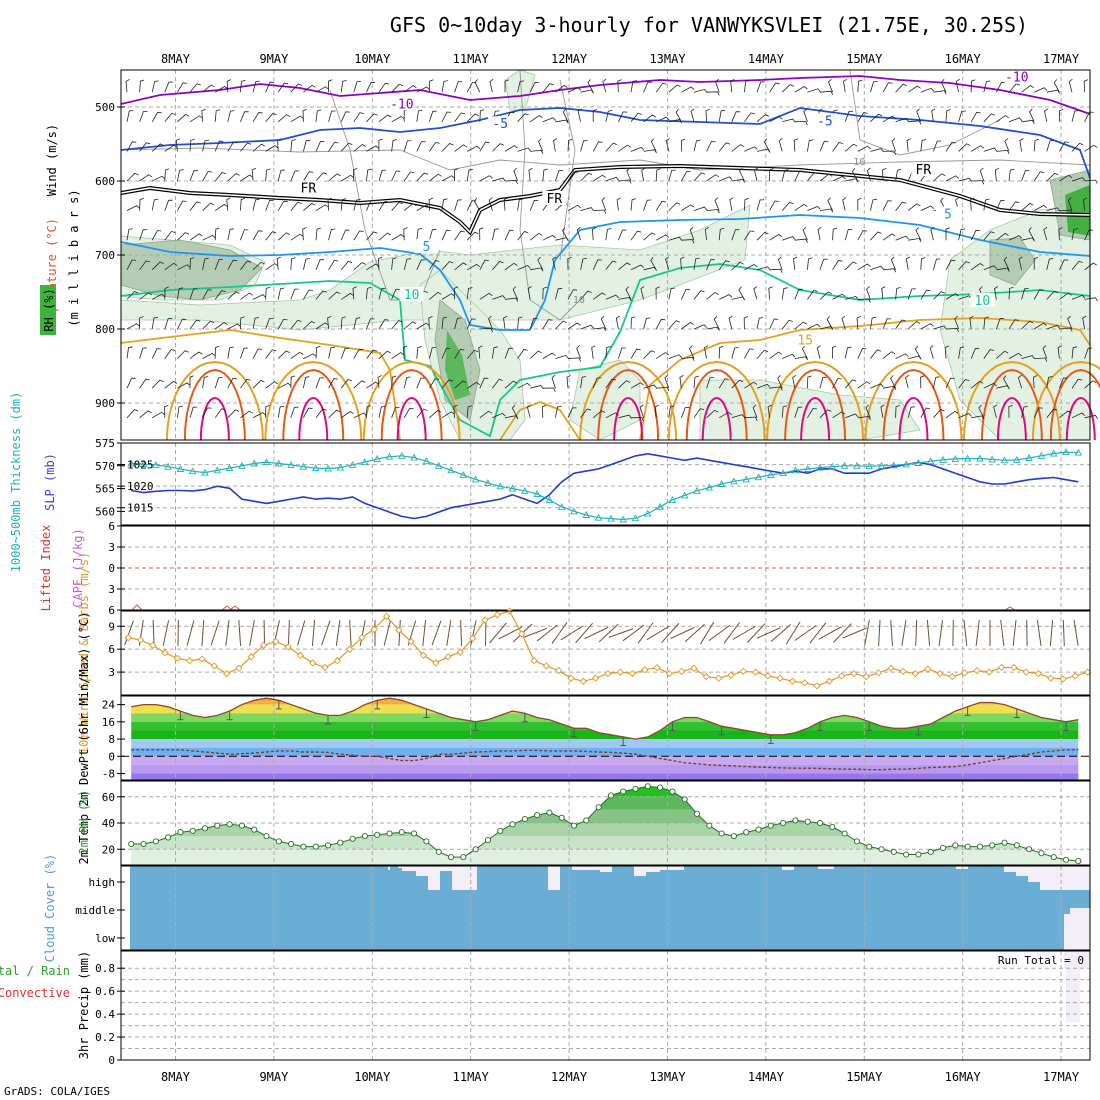 This screenshot has width=1100, height=1100. I want to click on wind10m-label: 10m Wind Speed & Barbs (m/s), so click(84, 653).